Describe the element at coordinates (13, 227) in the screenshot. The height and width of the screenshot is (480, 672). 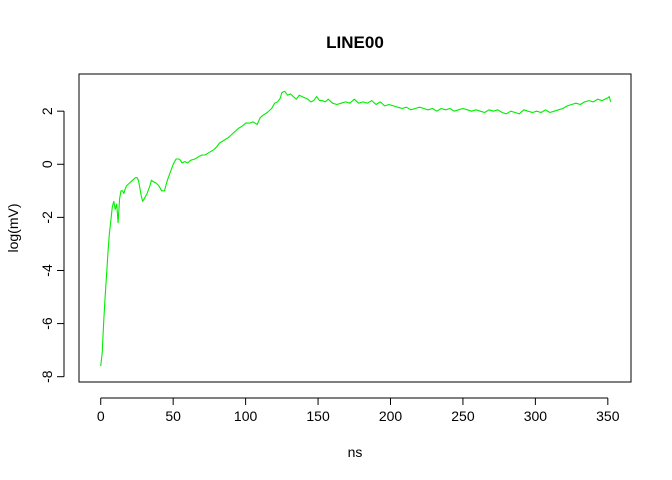
I see `y-axis-label: log(mV)` at that location.